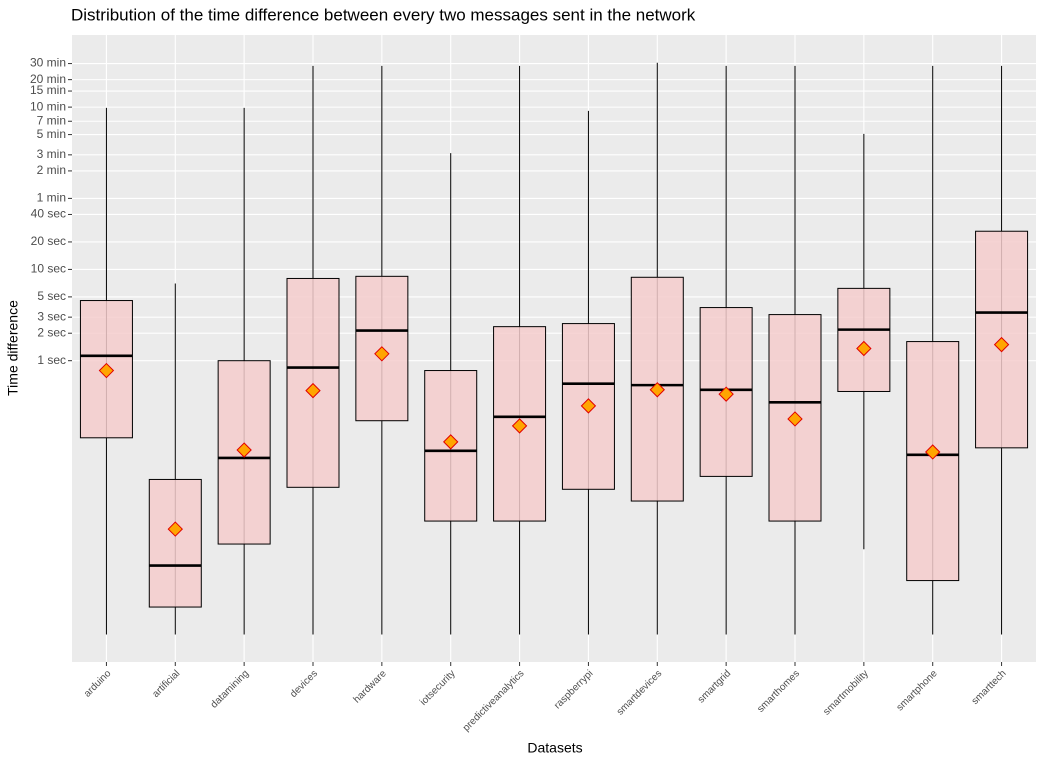 The height and width of the screenshot is (767, 1045). What do you see at coordinates (48, 79) in the screenshot?
I see `y-tick-label: 20 min` at bounding box center [48, 79].